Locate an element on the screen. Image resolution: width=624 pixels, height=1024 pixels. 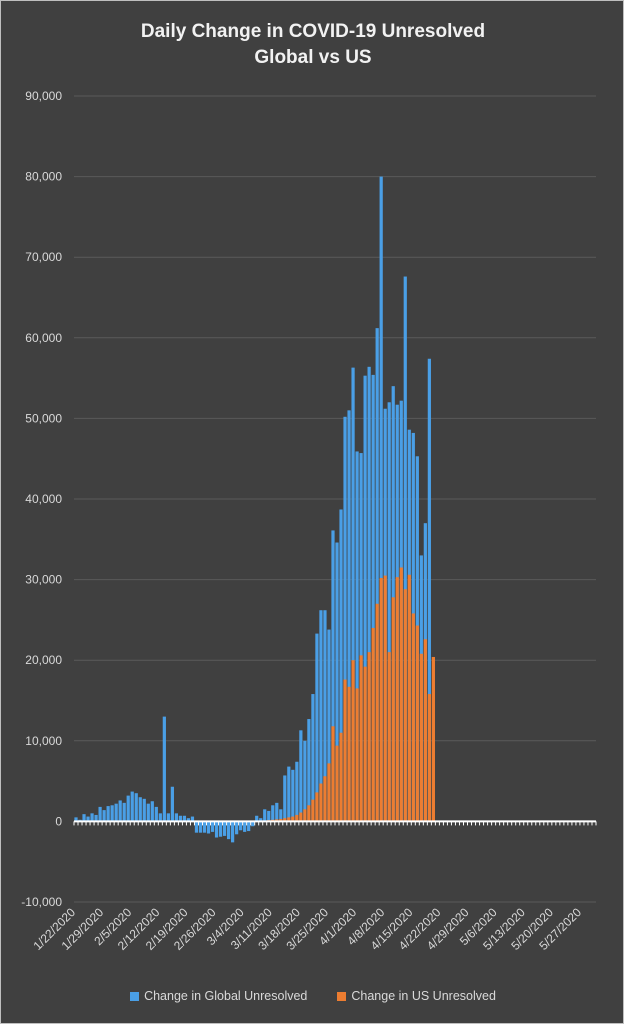
y-tick-label: 90,000 is located at coordinates (43, 96).